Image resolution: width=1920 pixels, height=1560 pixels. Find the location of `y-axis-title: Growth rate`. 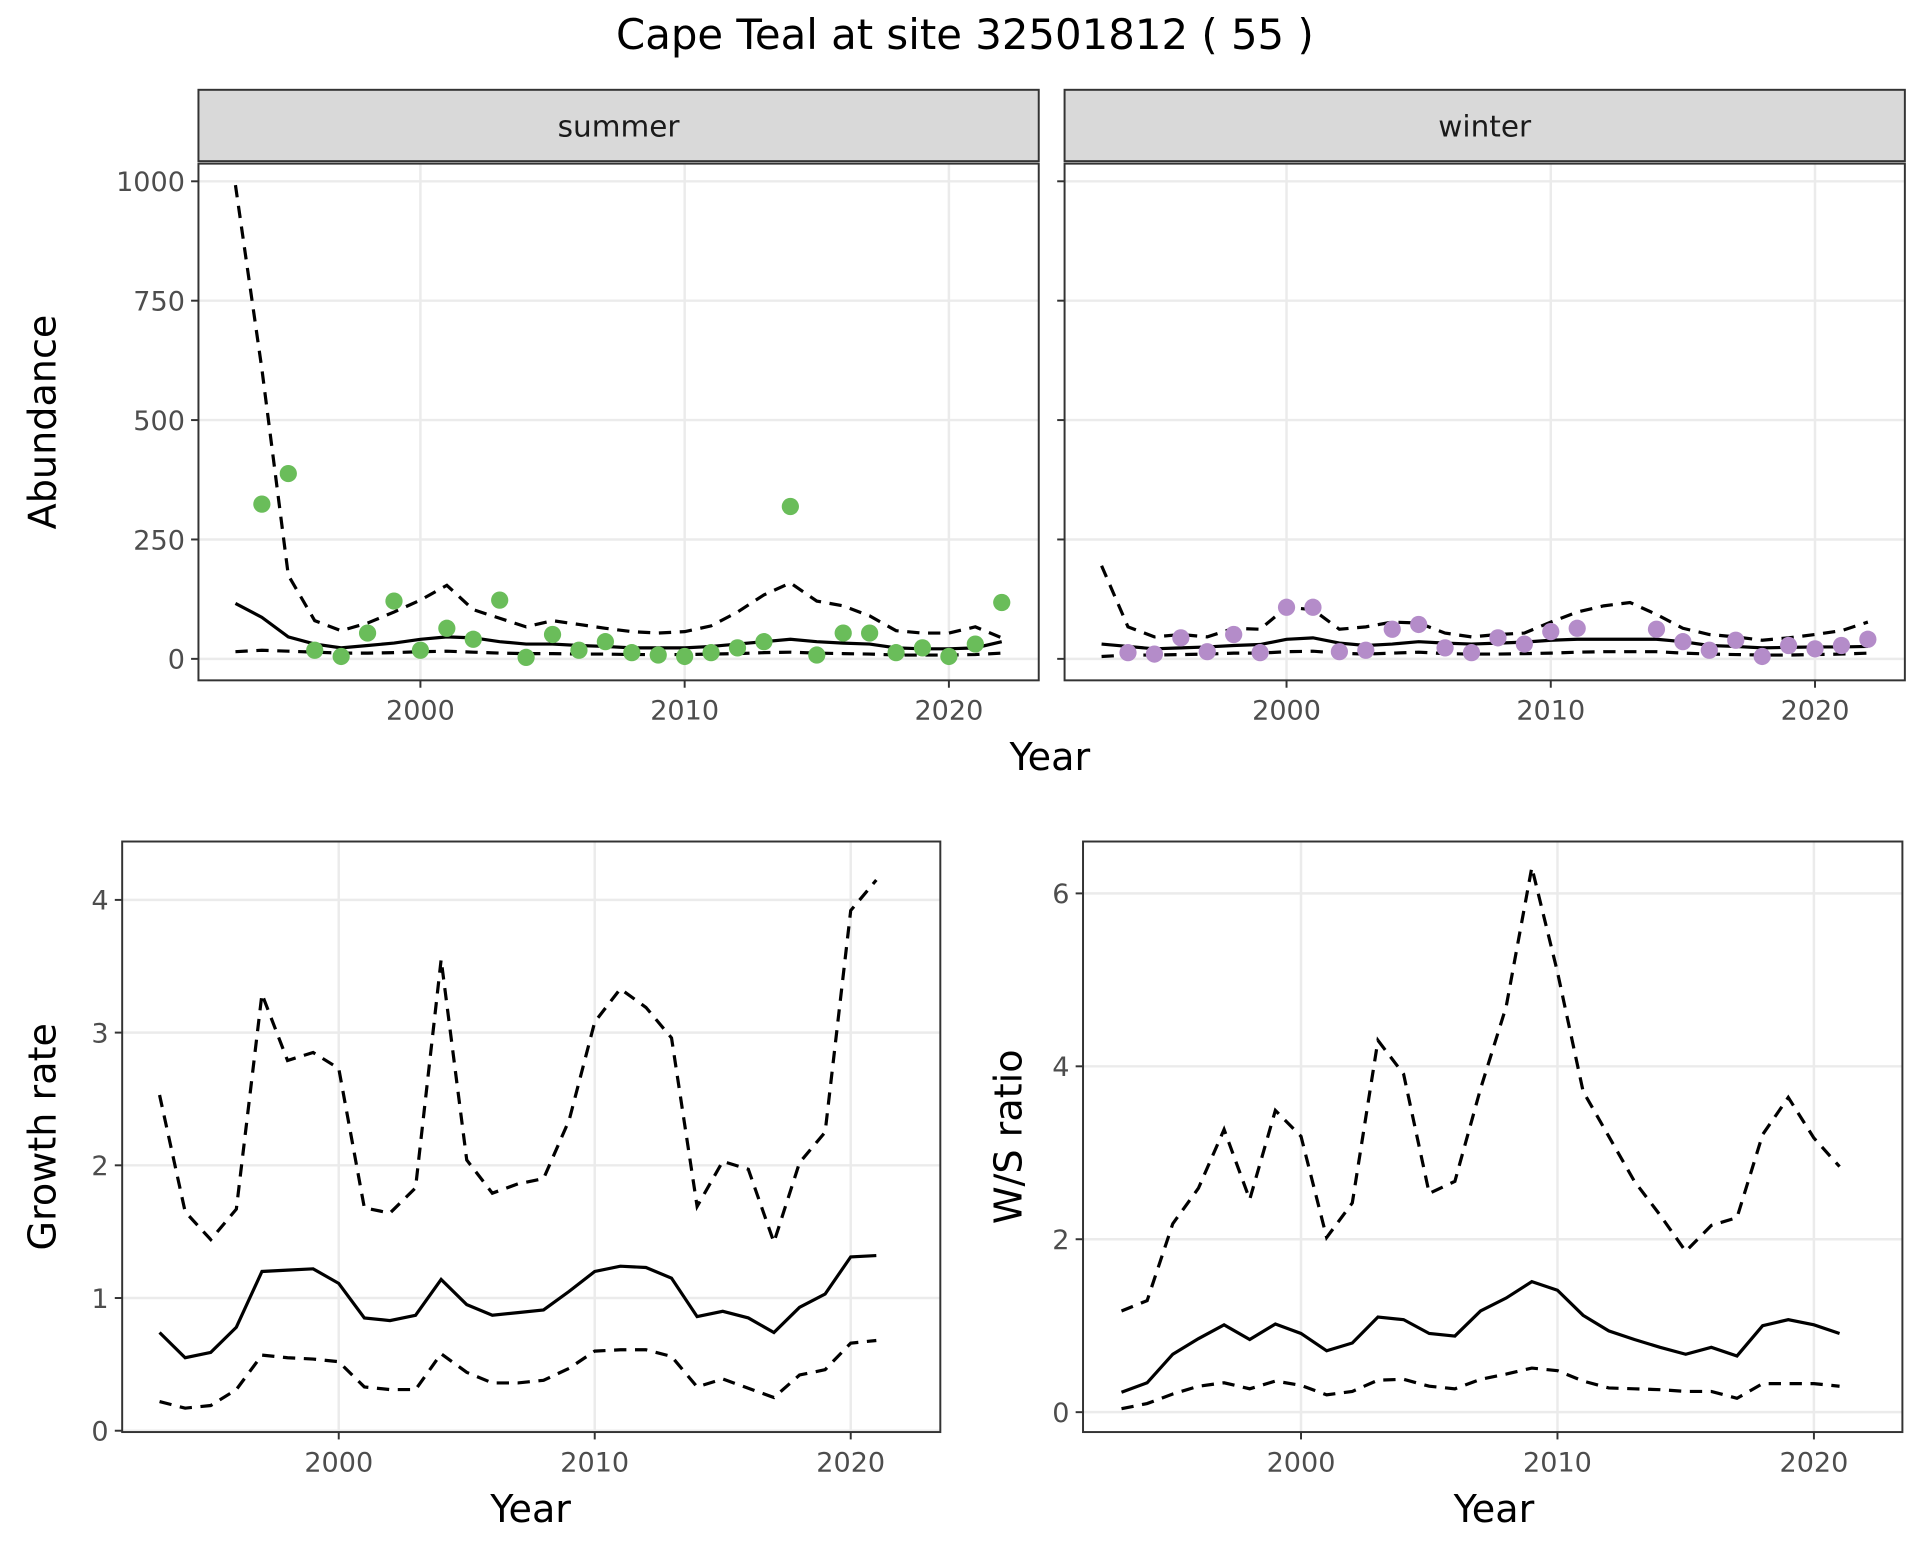

y-axis-title: Growth rate is located at coordinates (43, 1137).